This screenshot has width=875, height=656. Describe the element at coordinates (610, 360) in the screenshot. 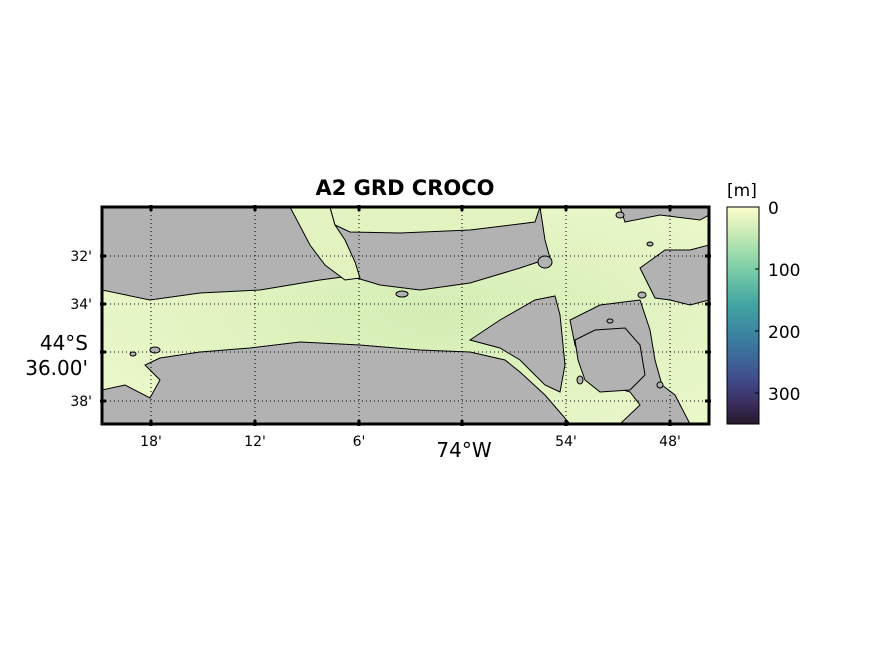

I see `eastern-island` at that location.